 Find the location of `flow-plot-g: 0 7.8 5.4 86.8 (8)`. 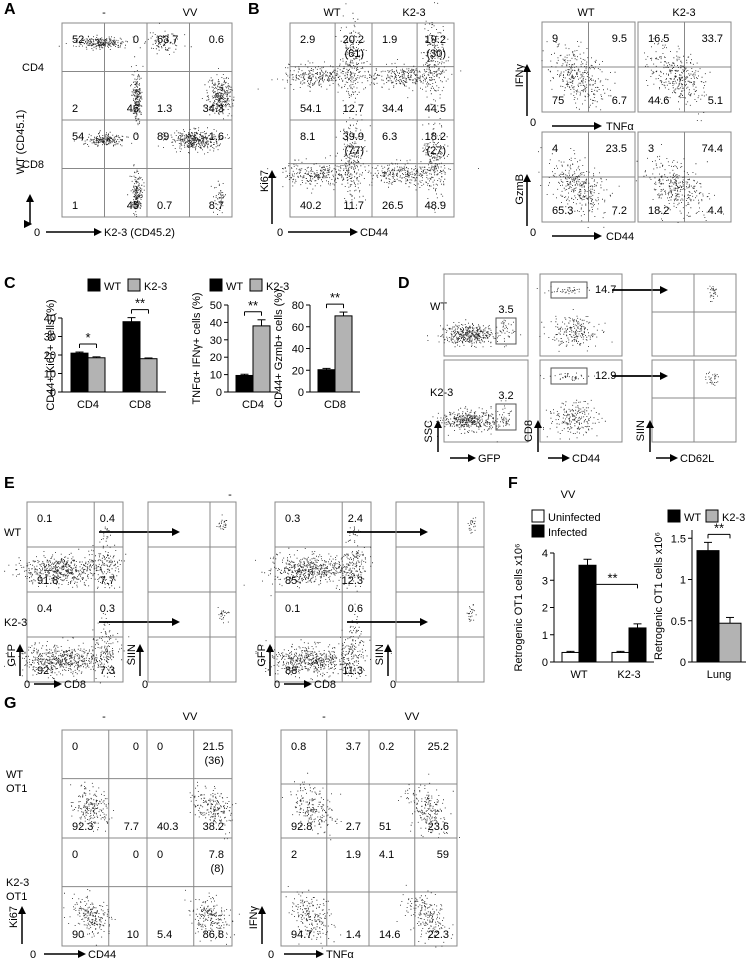

flow-plot-g: 0 7.8 5.4 86.8 (8) is located at coordinates (193, 892).